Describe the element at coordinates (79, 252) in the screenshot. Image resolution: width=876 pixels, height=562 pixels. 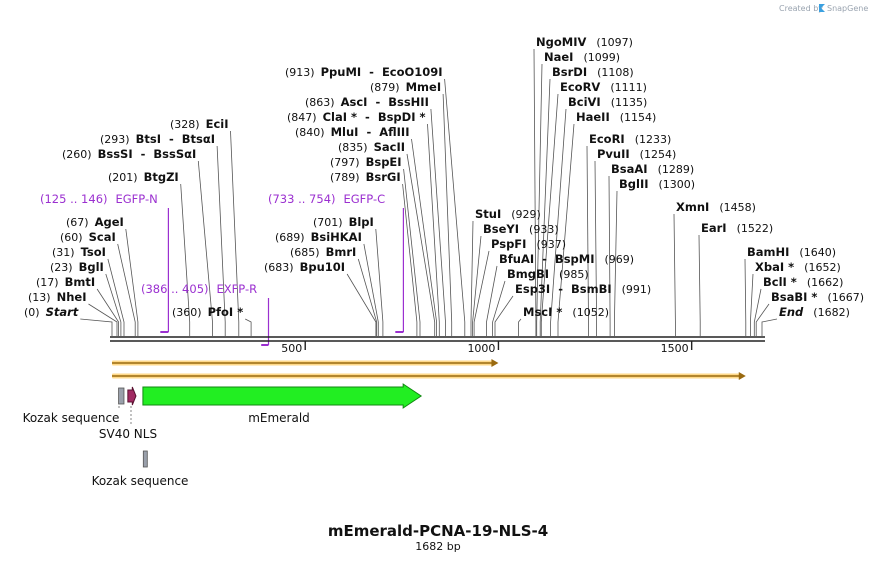
I see `site-tsoi: (31) TsoI` at that location.